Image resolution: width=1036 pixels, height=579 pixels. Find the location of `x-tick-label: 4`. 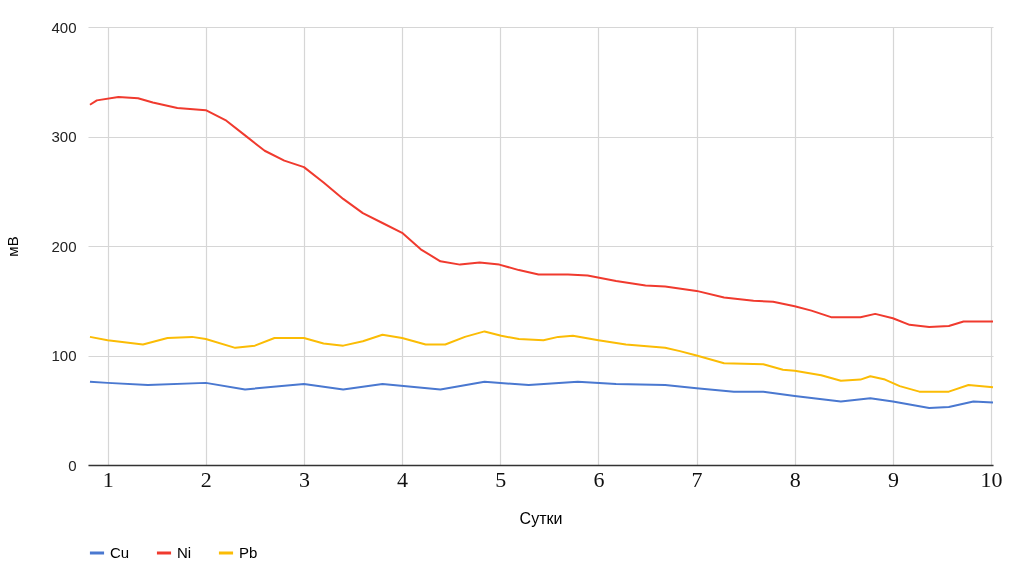

x-tick-label: 4 is located at coordinates (403, 479).